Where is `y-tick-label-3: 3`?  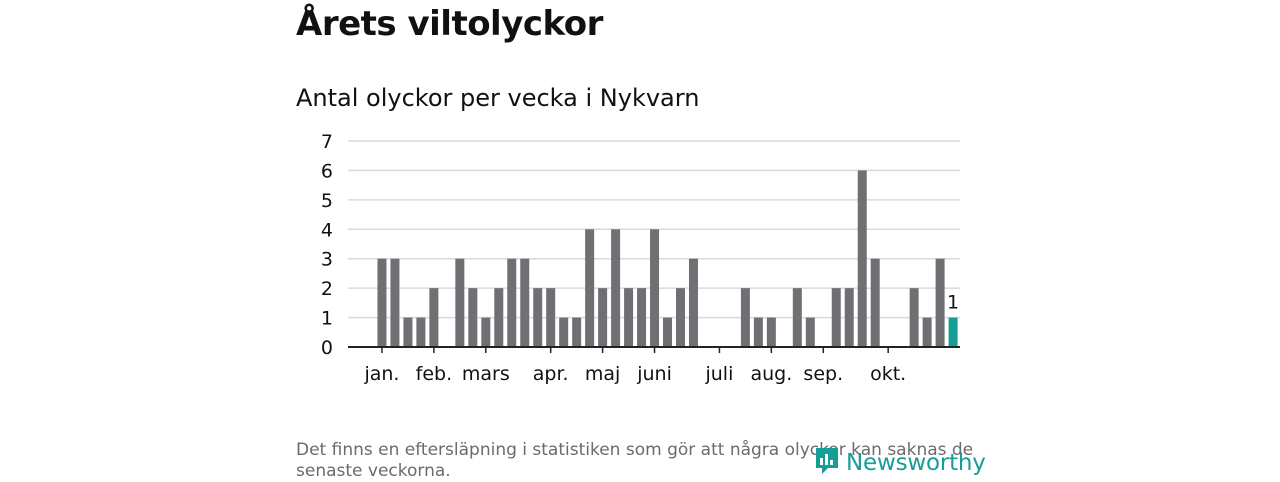
y-tick-label-3: 3 is located at coordinates (327, 260).